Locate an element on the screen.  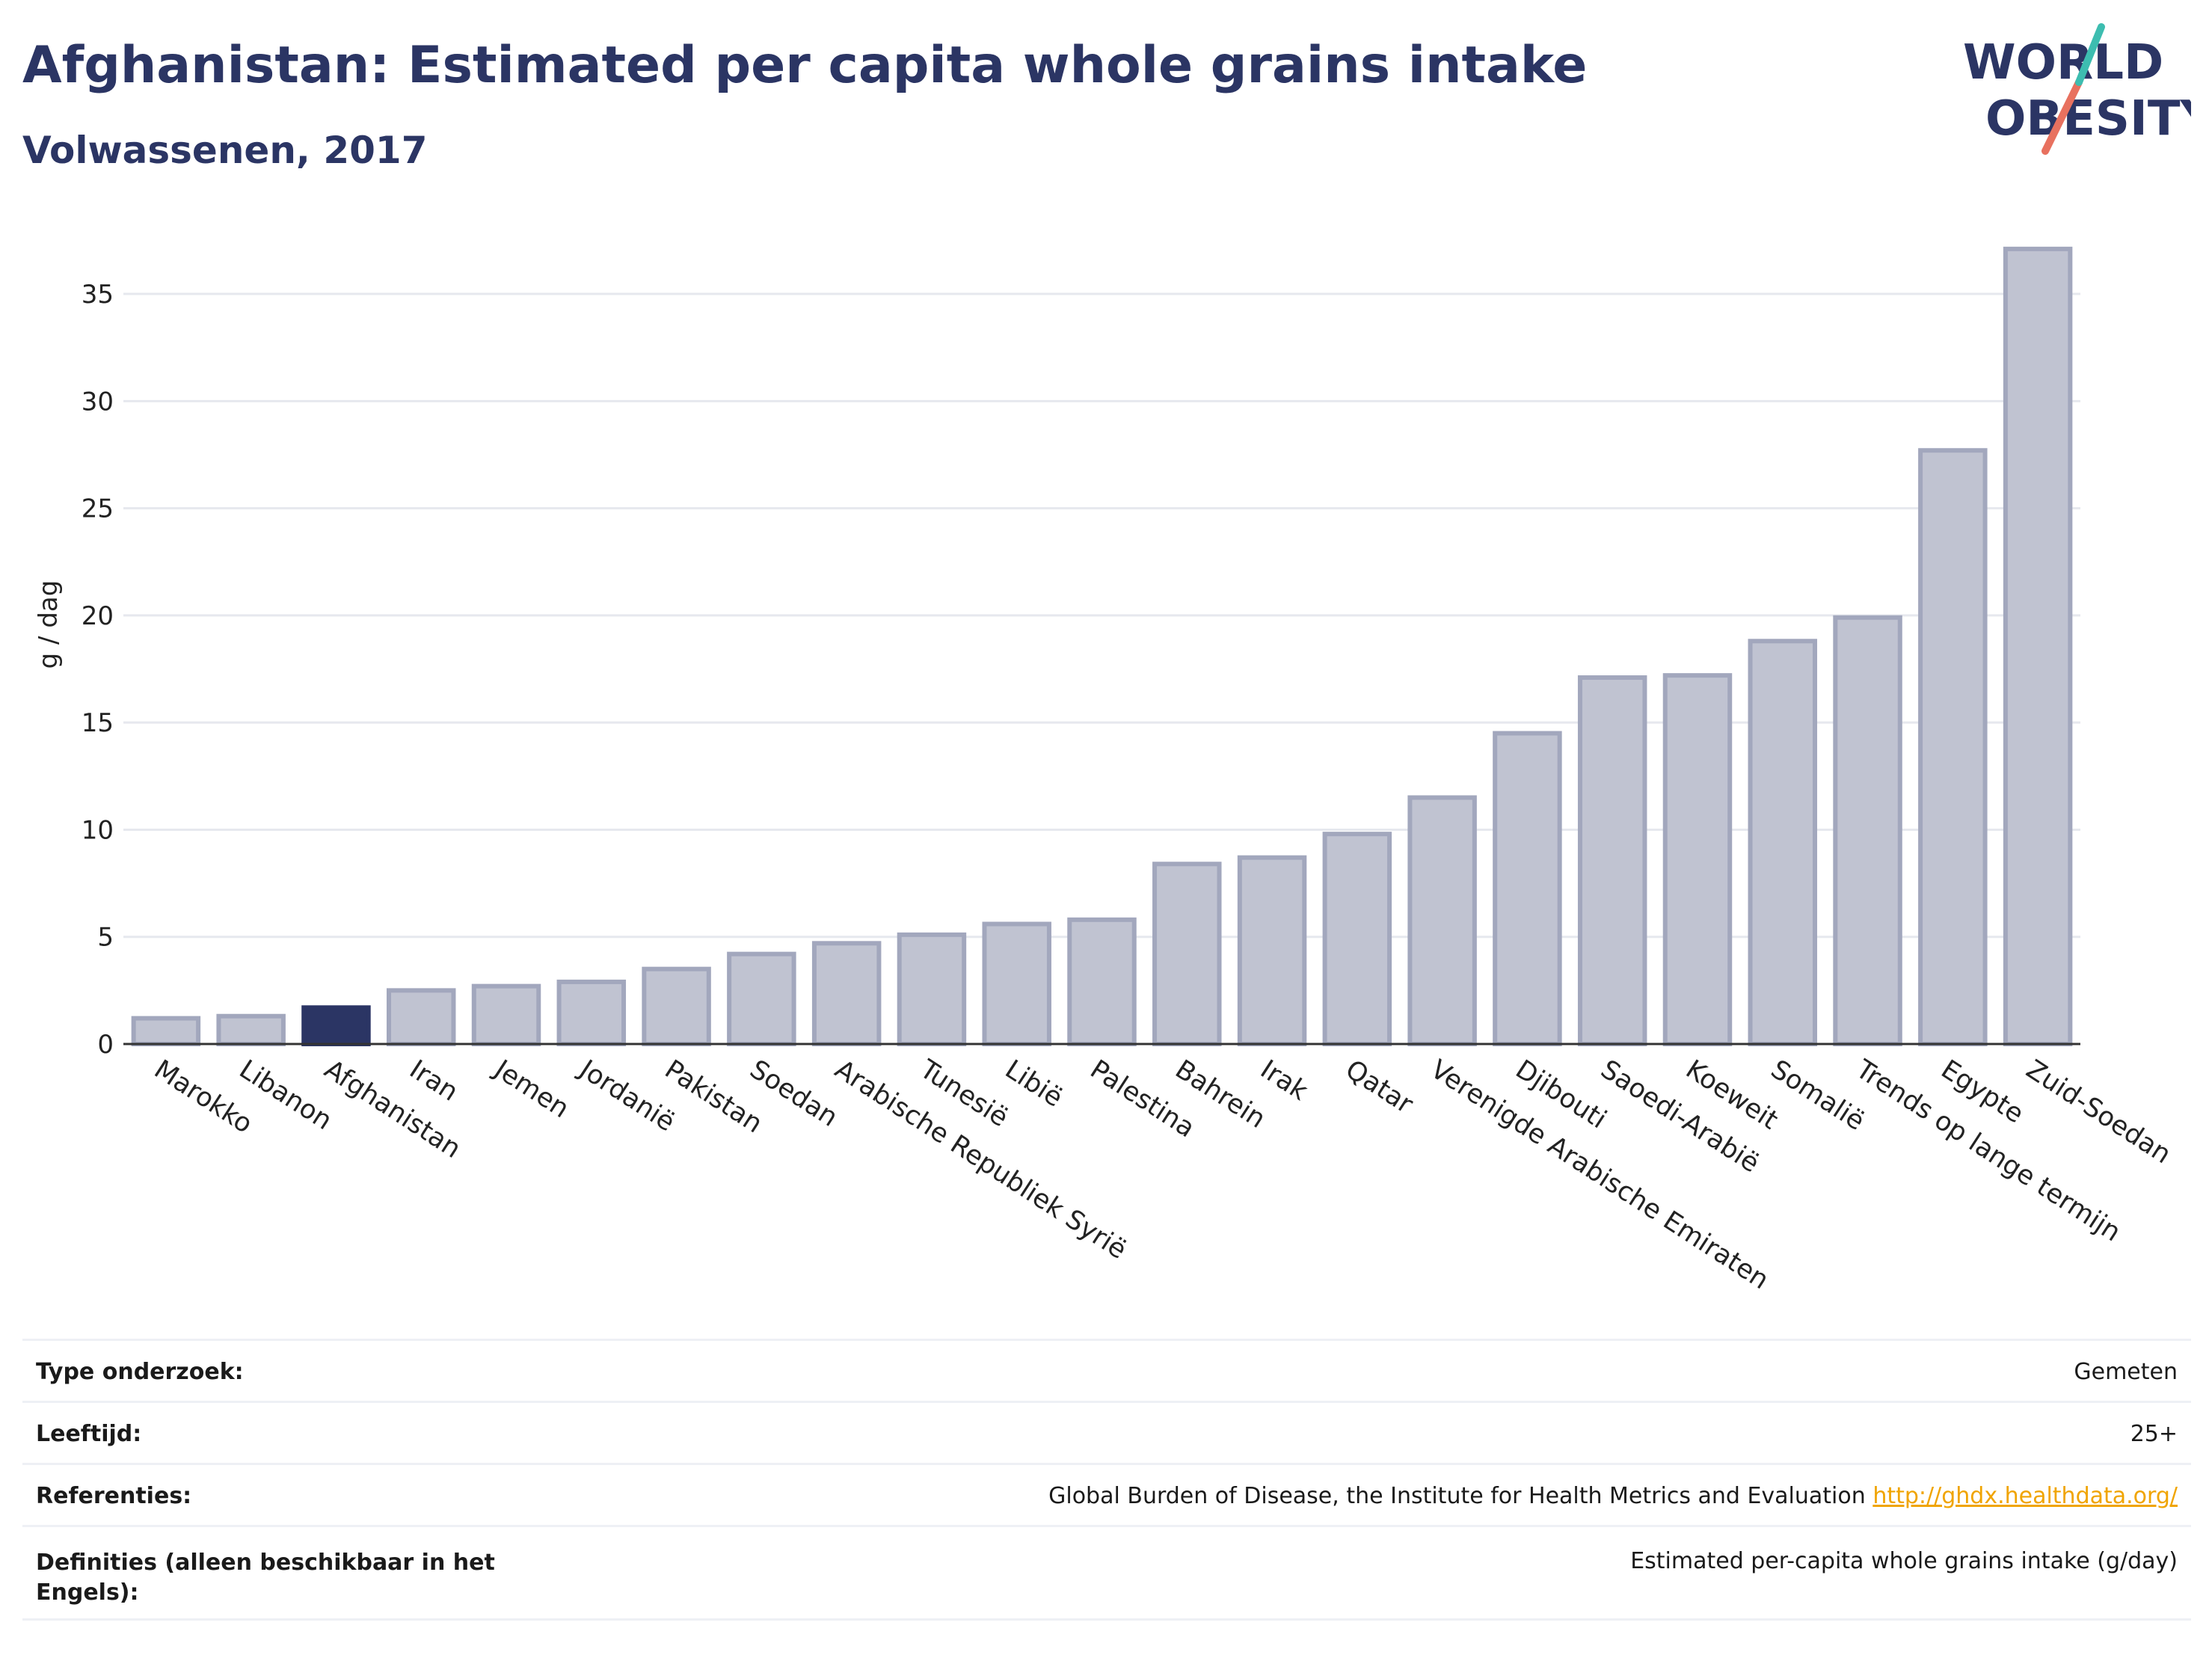
x-tick-label: Libië is located at coordinates (1034, 1084).